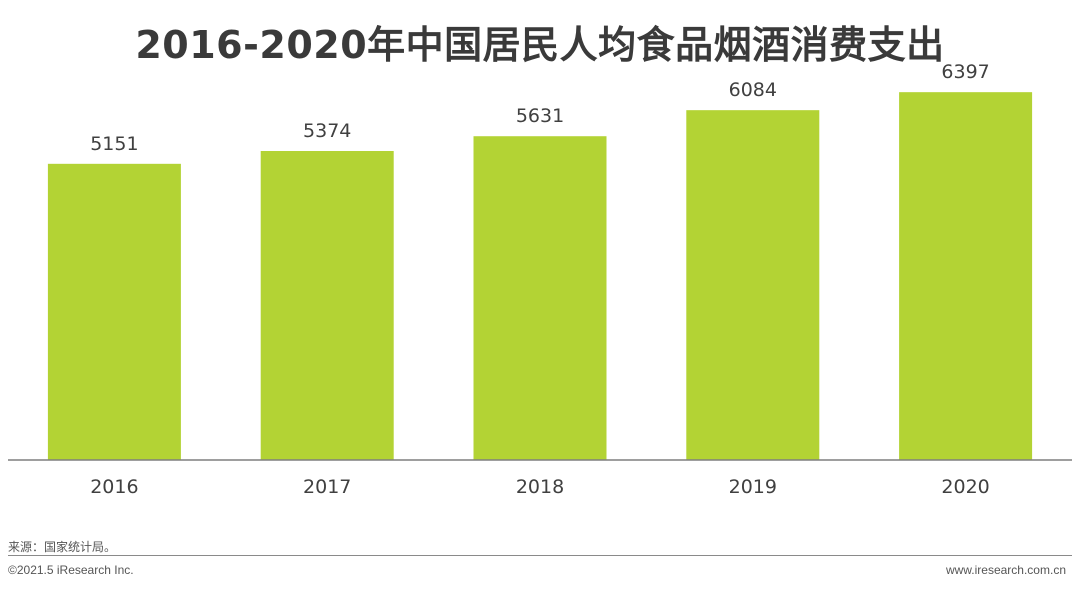  I want to click on value-label-2020: 6397, so click(965, 72).